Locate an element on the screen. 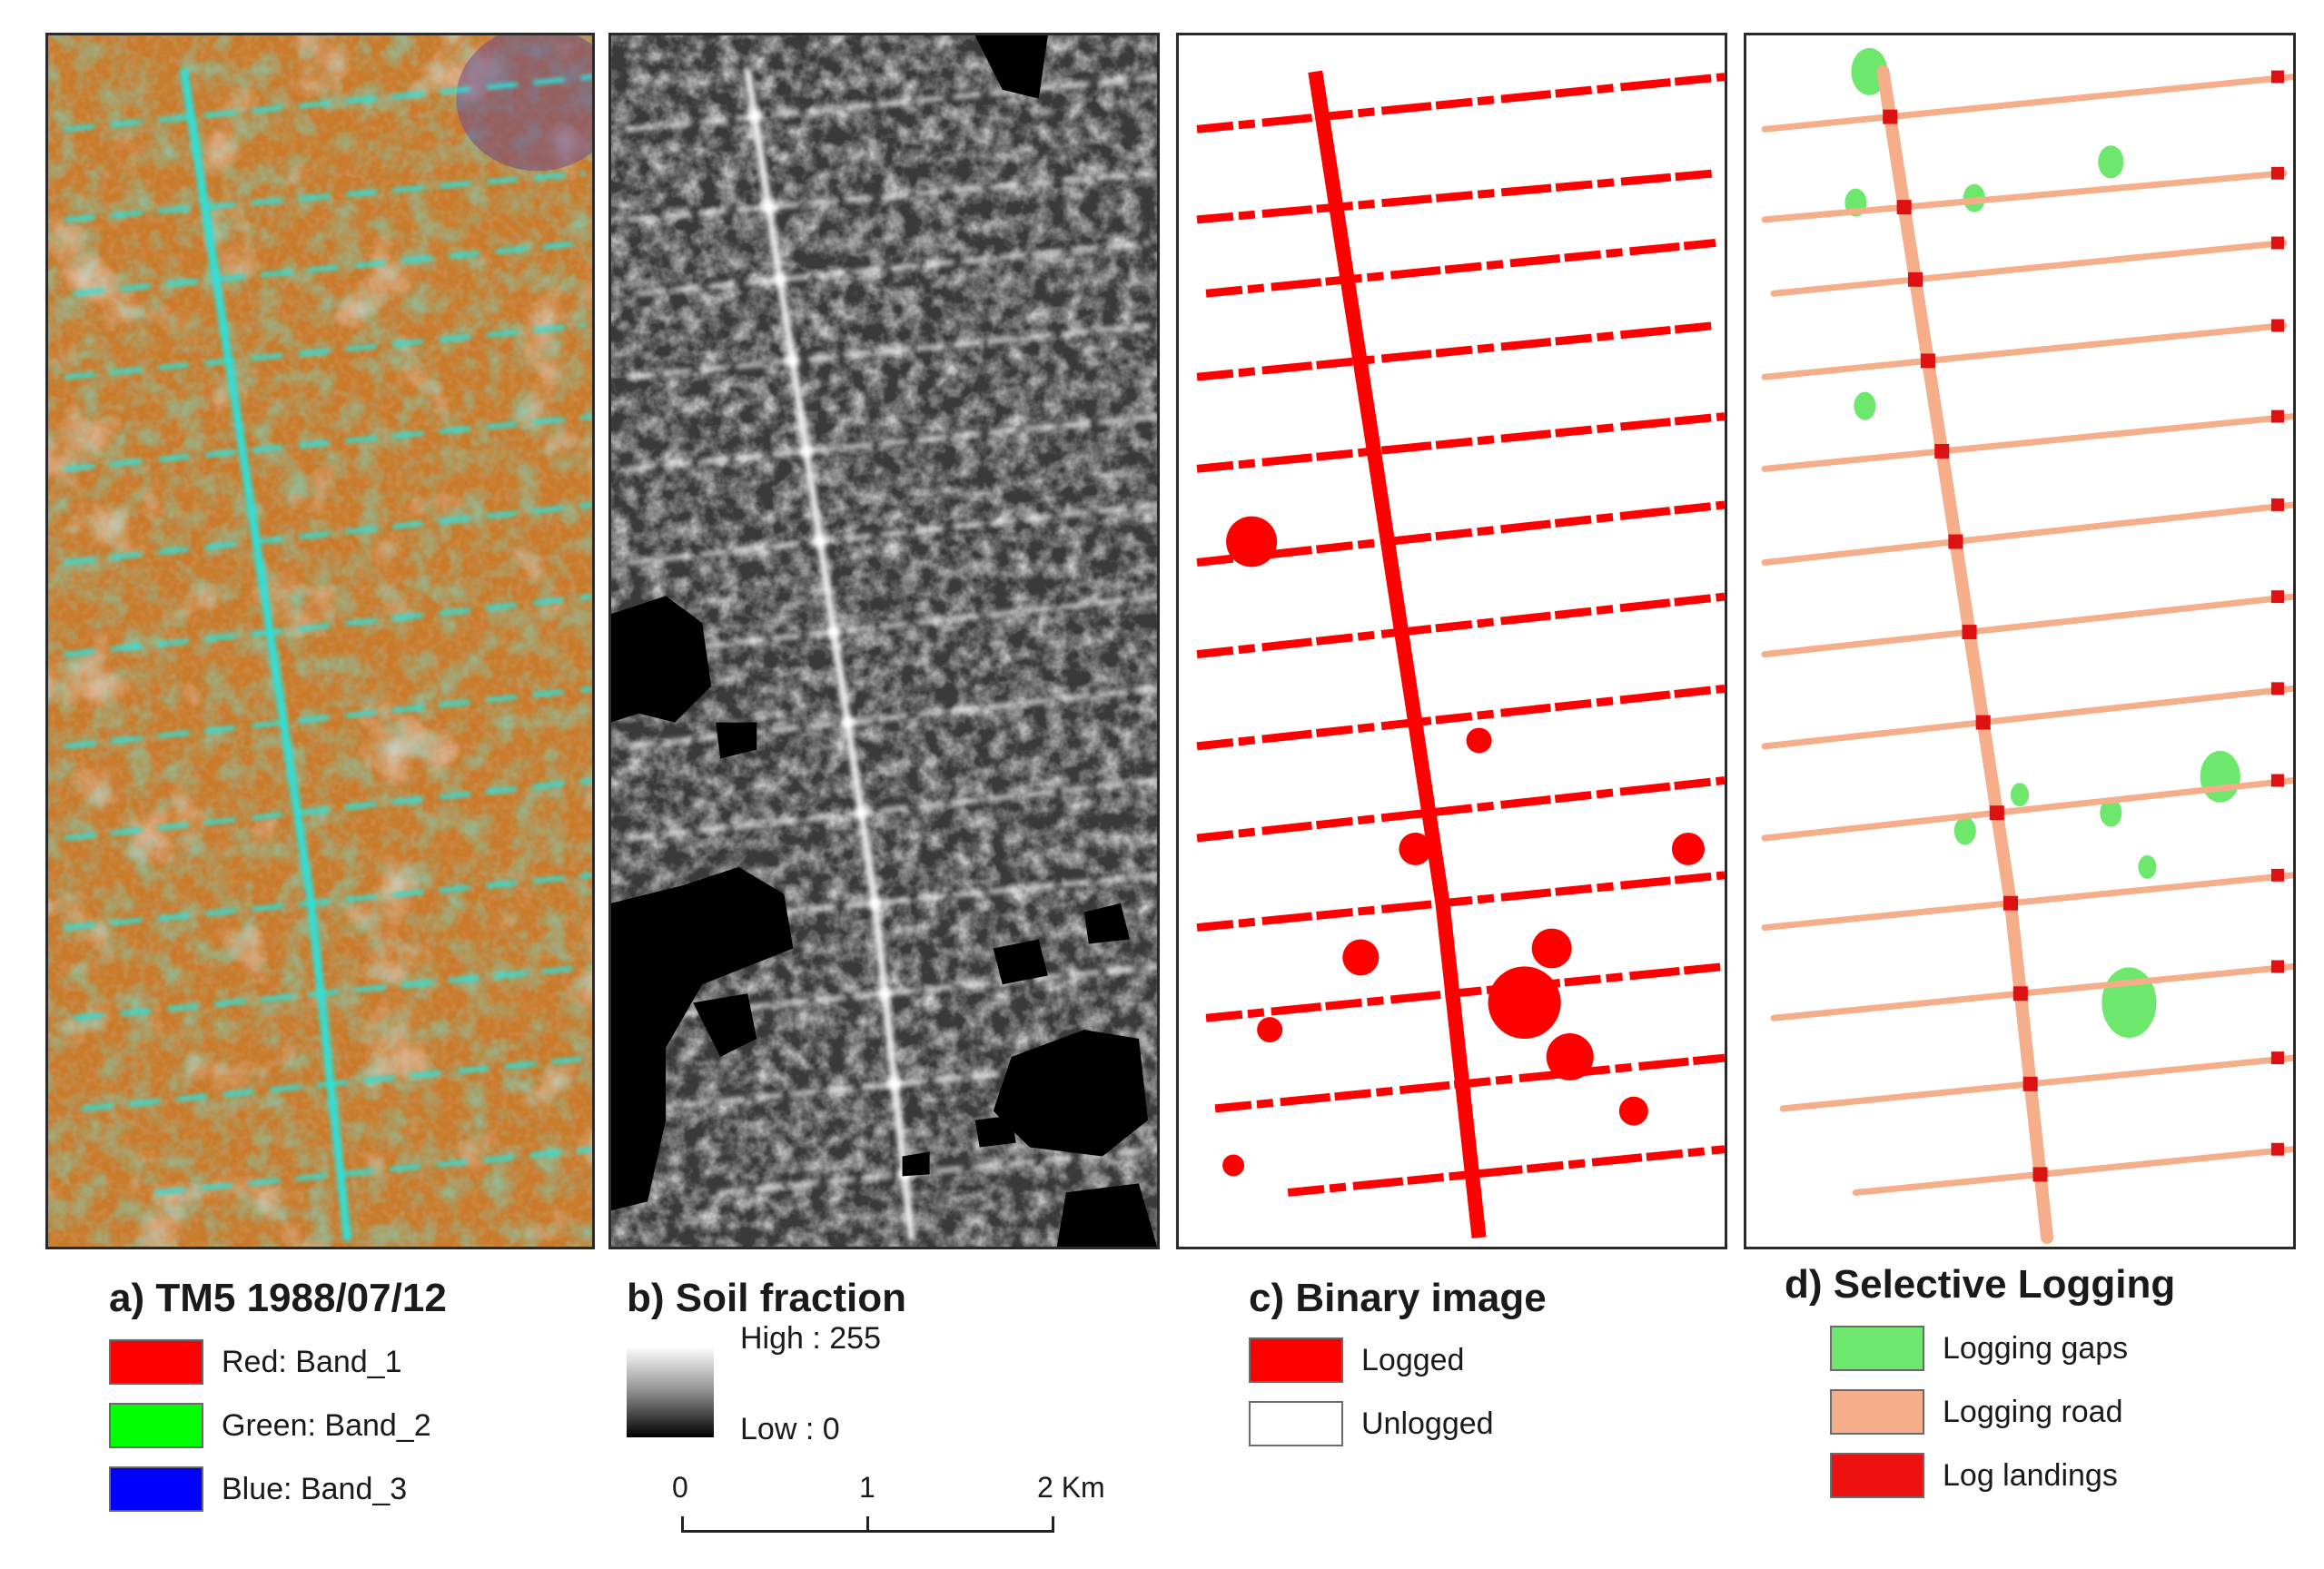 This screenshot has width=2324, height=1569. legend-title-a: a) TM5 1988/07/12 is located at coordinates (278, 1298).